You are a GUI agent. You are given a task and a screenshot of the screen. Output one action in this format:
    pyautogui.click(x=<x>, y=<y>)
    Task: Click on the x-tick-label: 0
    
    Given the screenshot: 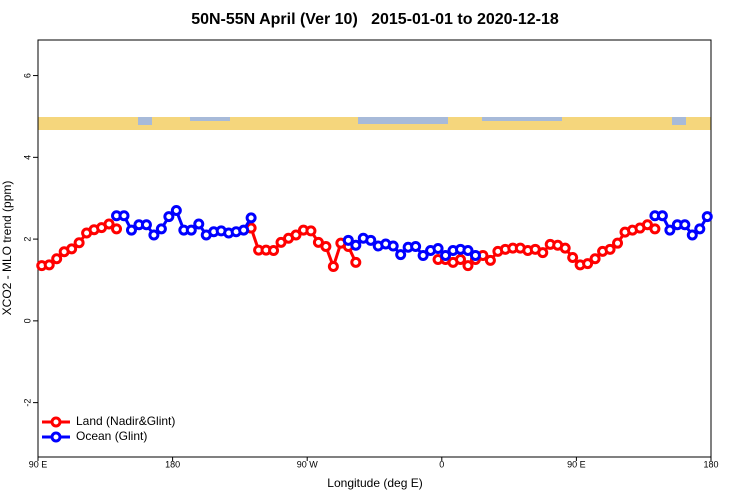 What is the action you would take?
    pyautogui.click(x=441, y=464)
    